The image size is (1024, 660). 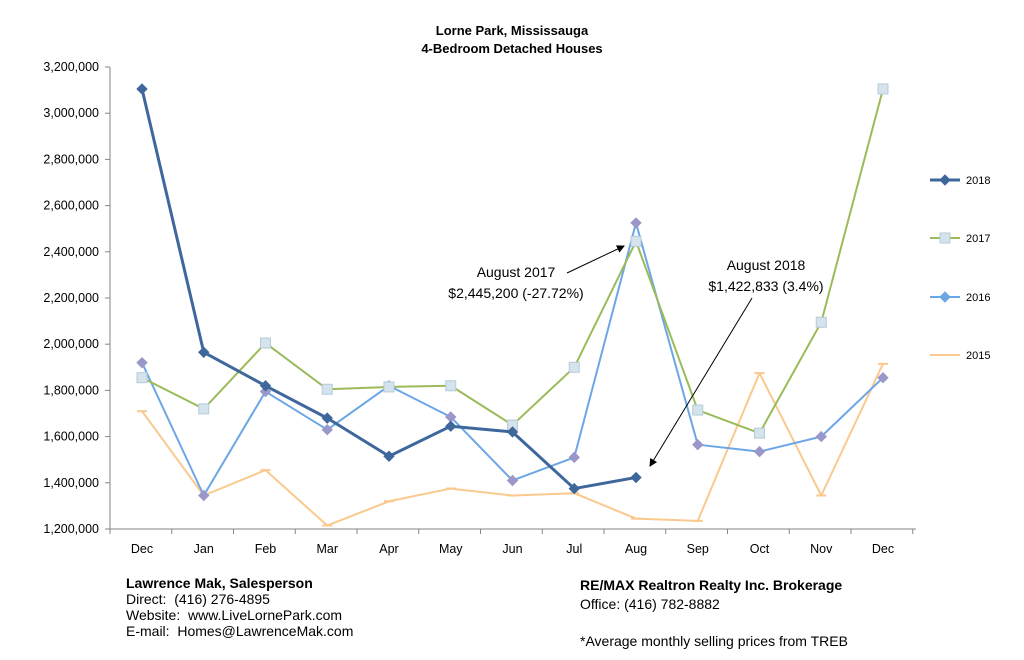 I want to click on agent-email: E-mail: Homes@LawrenceMak.com, so click(x=240, y=631).